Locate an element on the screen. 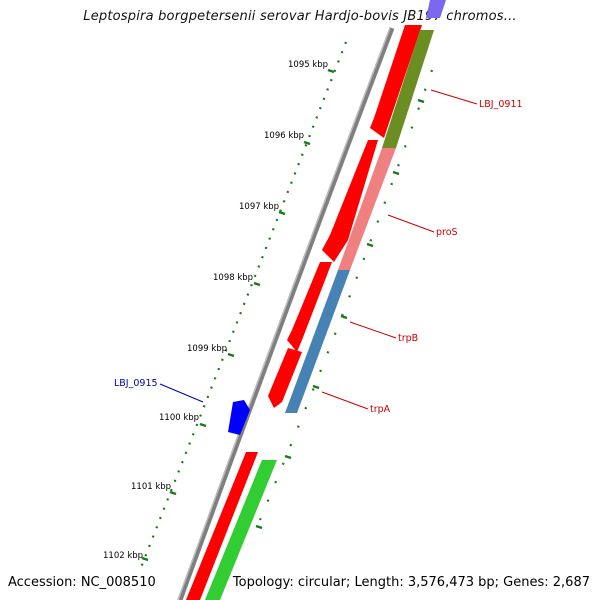  tick-label: 1098 kbp is located at coordinates (233, 278).